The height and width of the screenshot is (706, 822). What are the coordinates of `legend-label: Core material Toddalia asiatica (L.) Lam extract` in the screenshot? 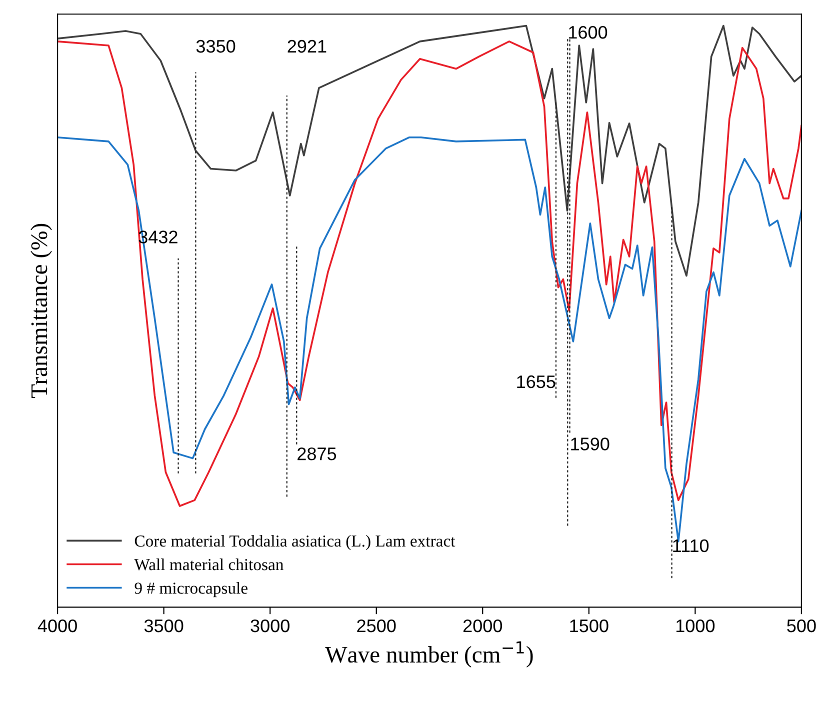 It's located at (295, 542).